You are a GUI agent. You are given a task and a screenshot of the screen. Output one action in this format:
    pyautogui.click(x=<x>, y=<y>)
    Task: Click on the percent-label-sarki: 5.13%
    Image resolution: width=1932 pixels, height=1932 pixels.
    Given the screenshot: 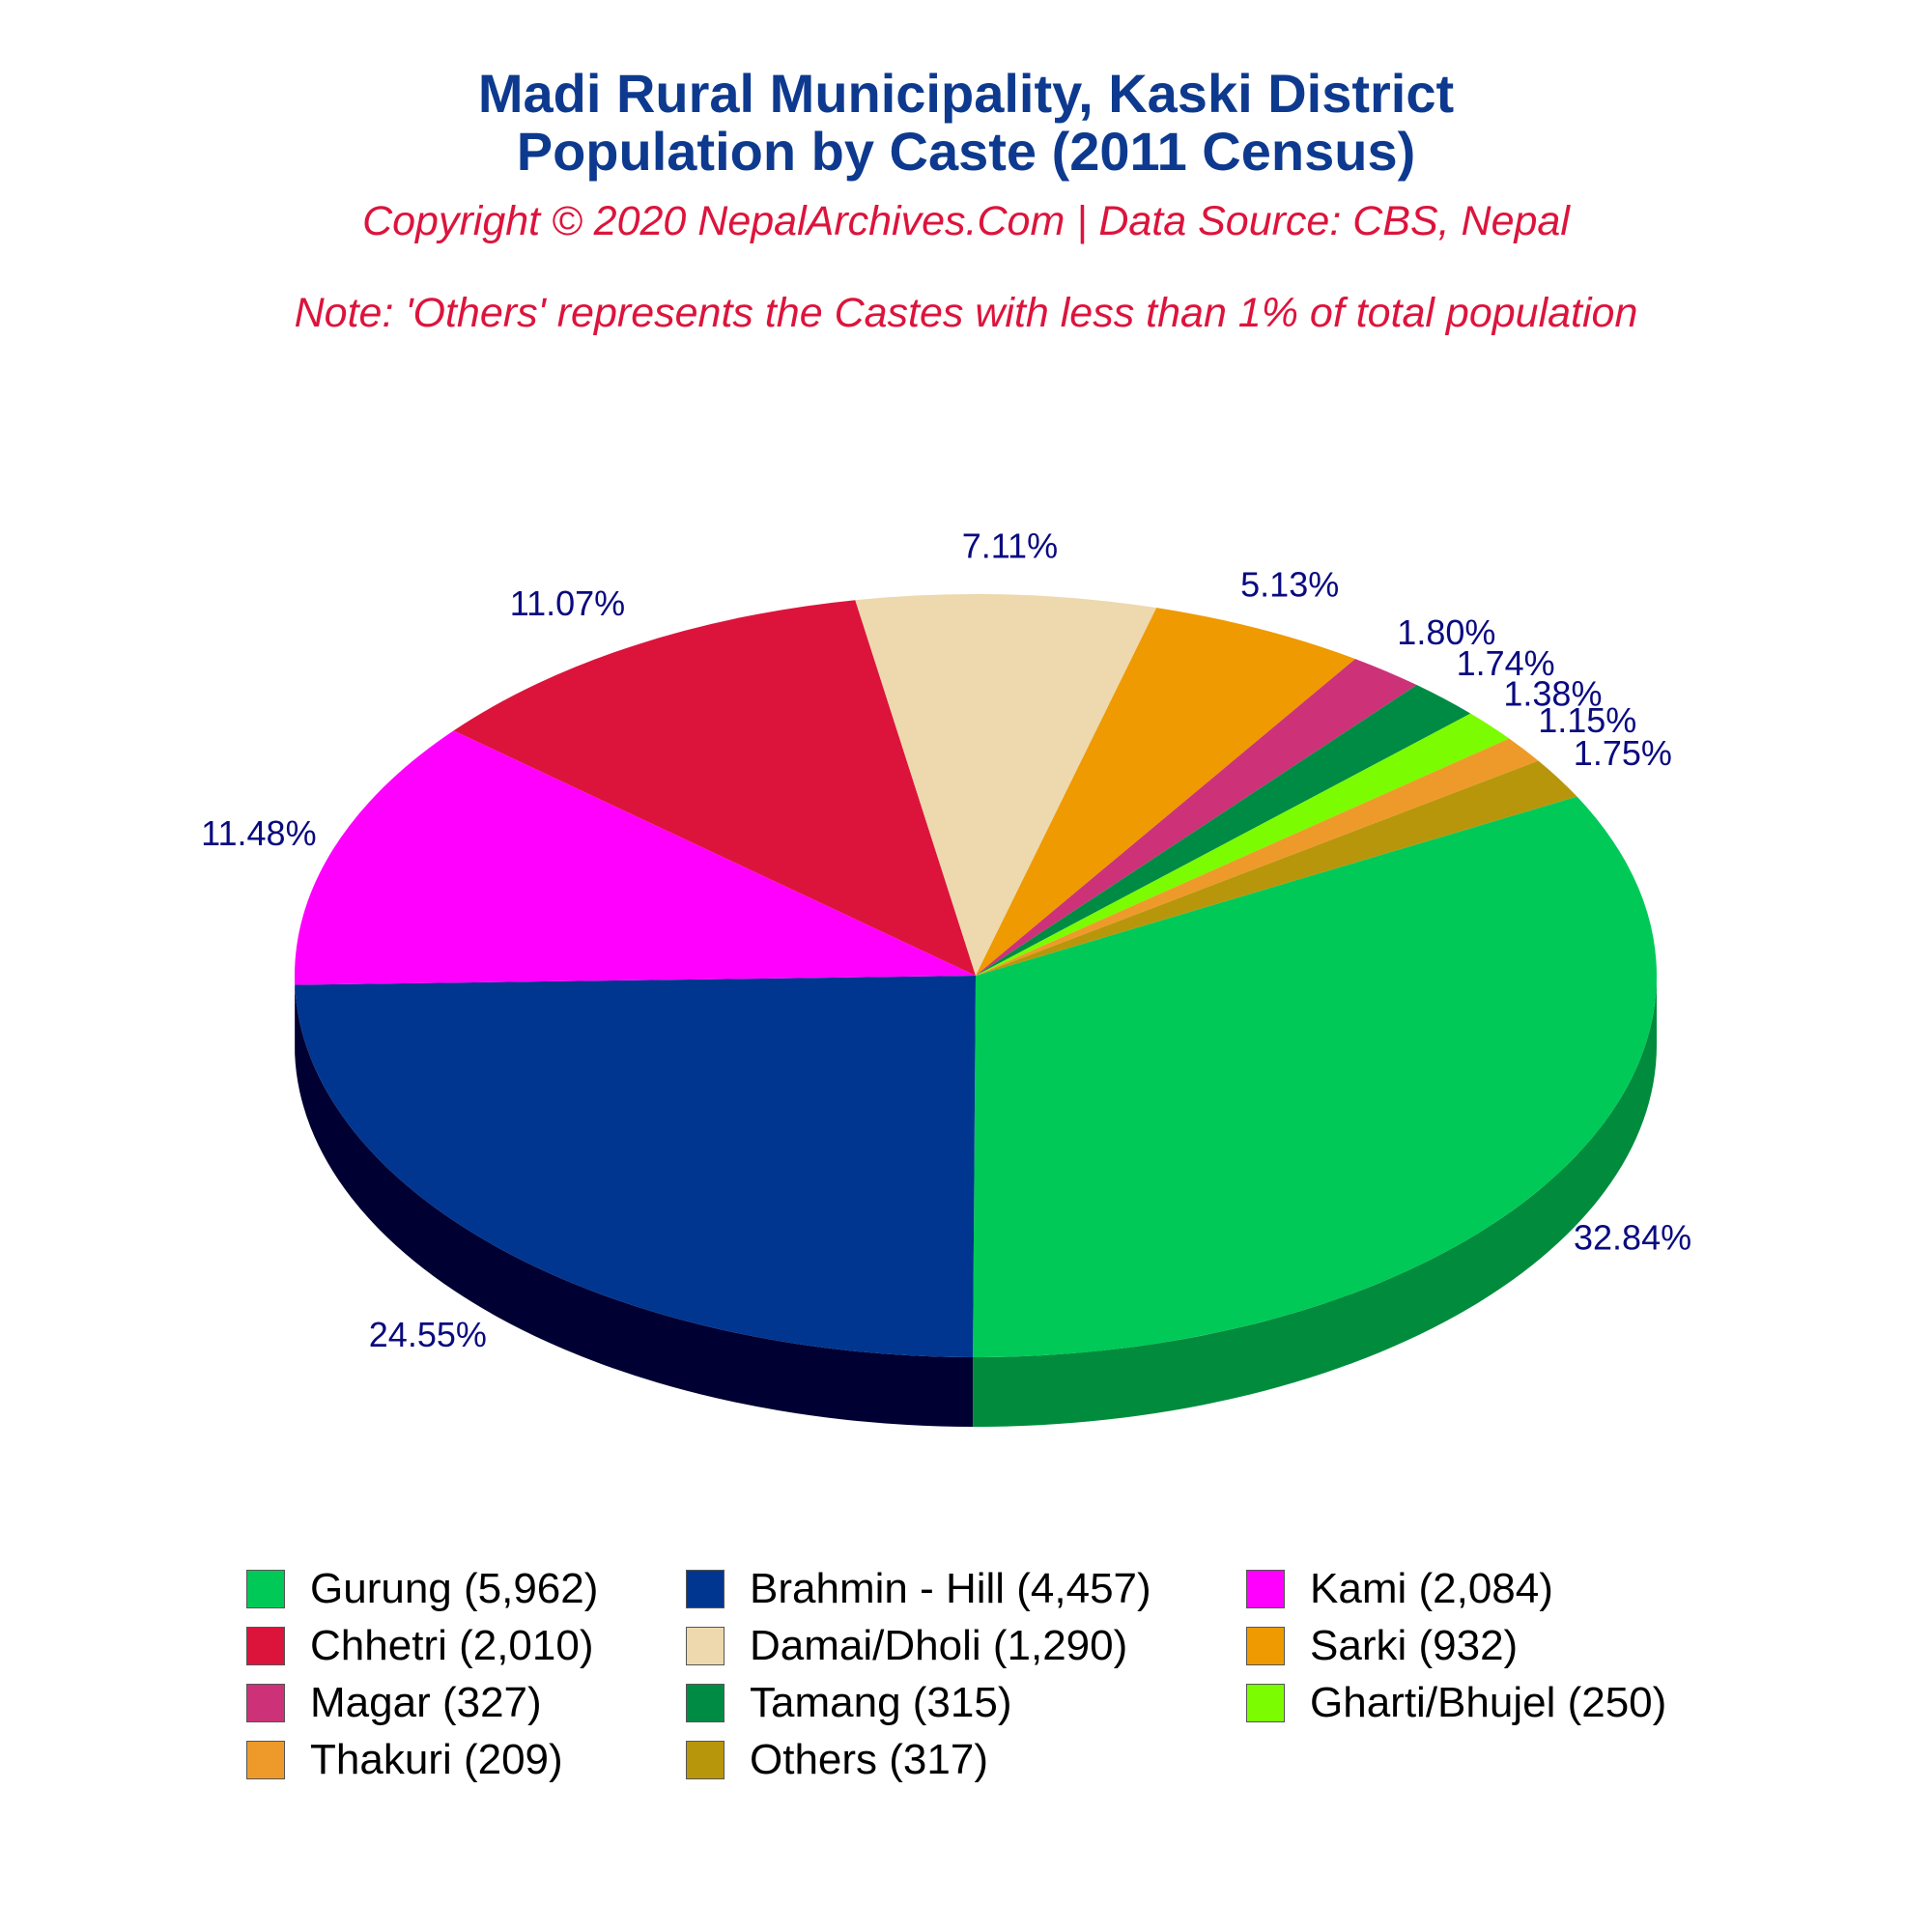 What is the action you would take?
    pyautogui.click(x=1289, y=585)
    